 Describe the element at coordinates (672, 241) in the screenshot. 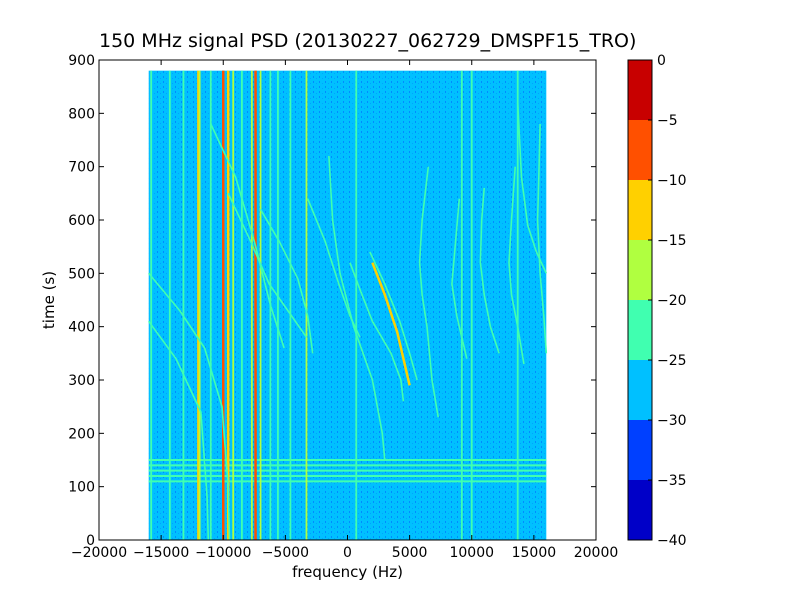

I see `colorbar-tick-label-5: −15` at that location.